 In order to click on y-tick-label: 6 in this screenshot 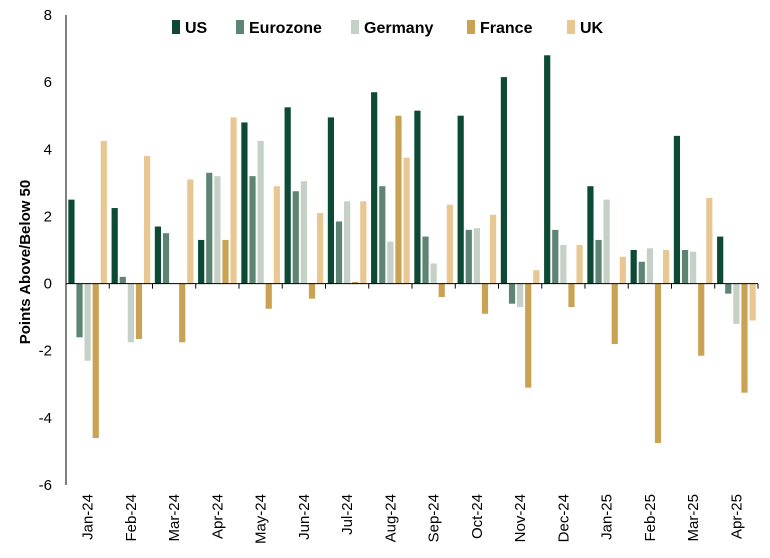, I will do `click(48, 82)`.